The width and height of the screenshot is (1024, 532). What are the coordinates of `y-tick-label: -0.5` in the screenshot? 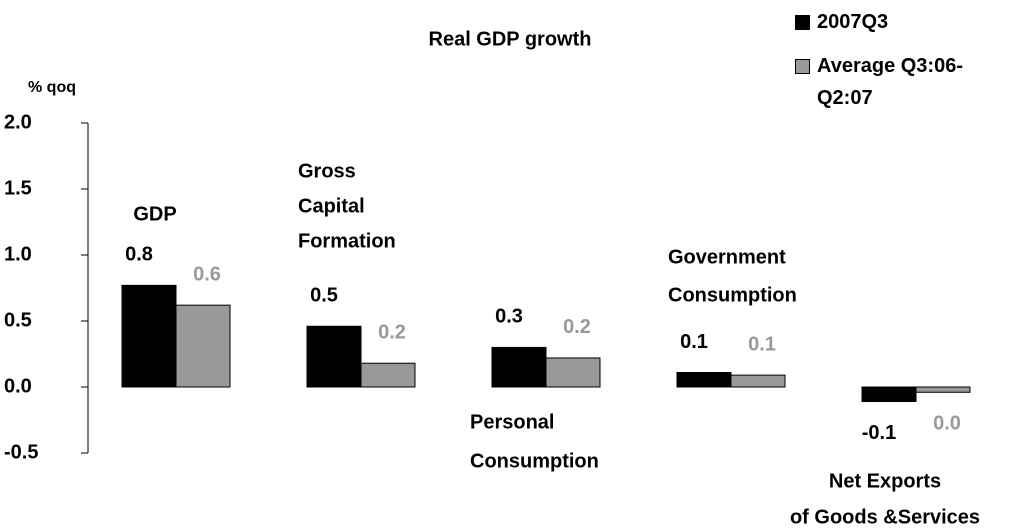 It's located at (21, 452).